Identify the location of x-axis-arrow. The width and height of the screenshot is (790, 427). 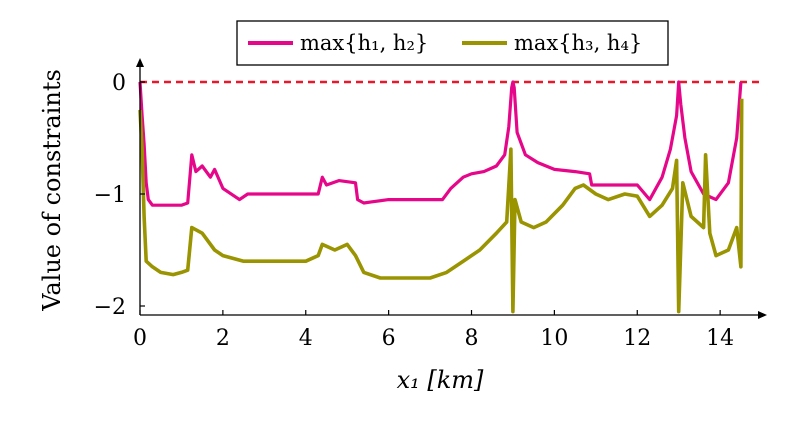
(762, 315).